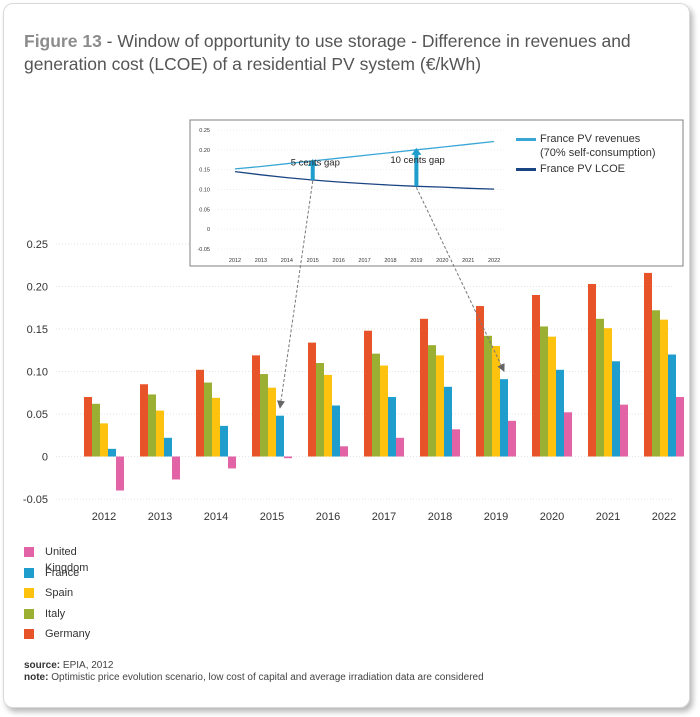 The width and height of the screenshot is (700, 717). Describe the element at coordinates (261, 261) in the screenshot. I see `inset-x-tick-label: 2013` at that location.